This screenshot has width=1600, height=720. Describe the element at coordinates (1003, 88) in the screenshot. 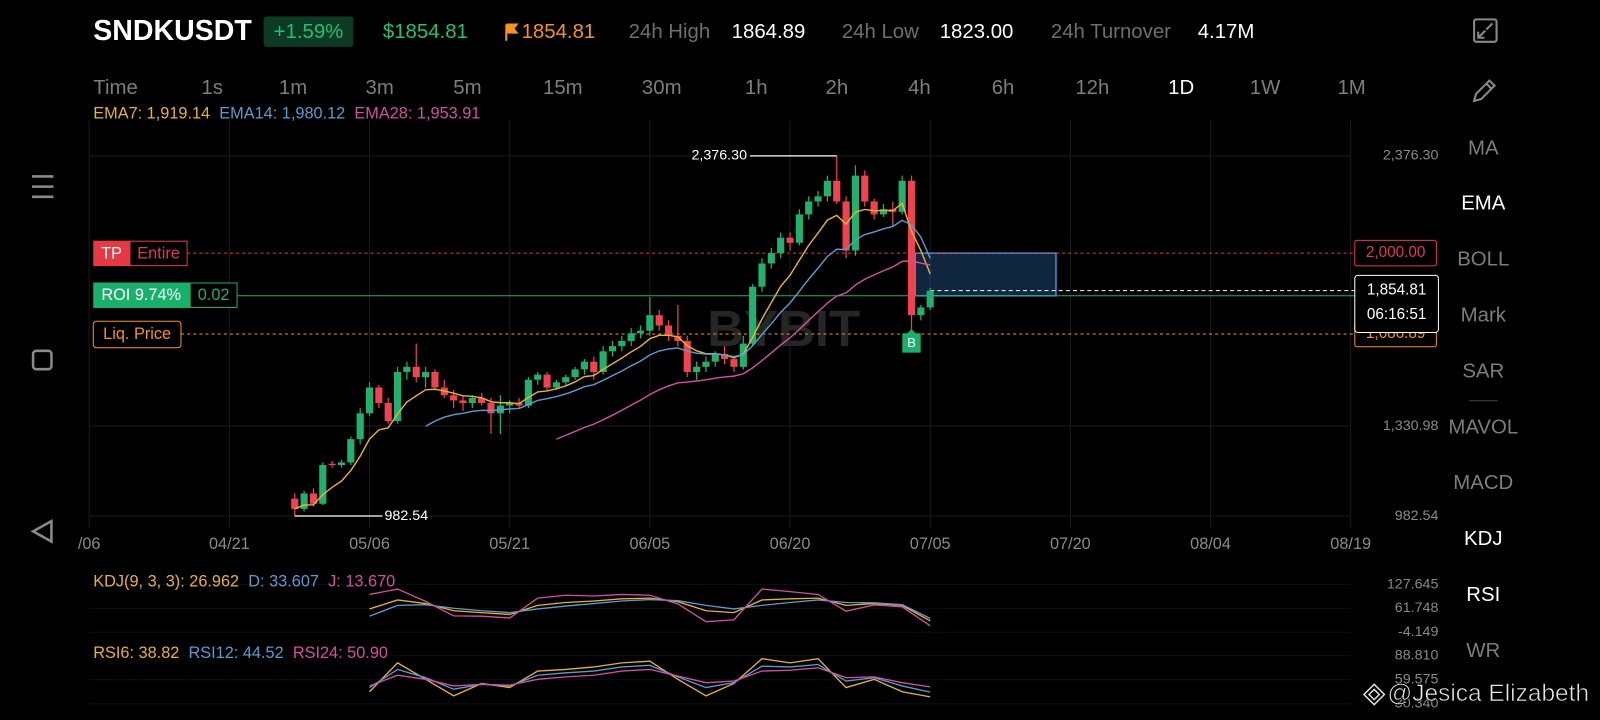

I see `timeframe: 6h` at that location.